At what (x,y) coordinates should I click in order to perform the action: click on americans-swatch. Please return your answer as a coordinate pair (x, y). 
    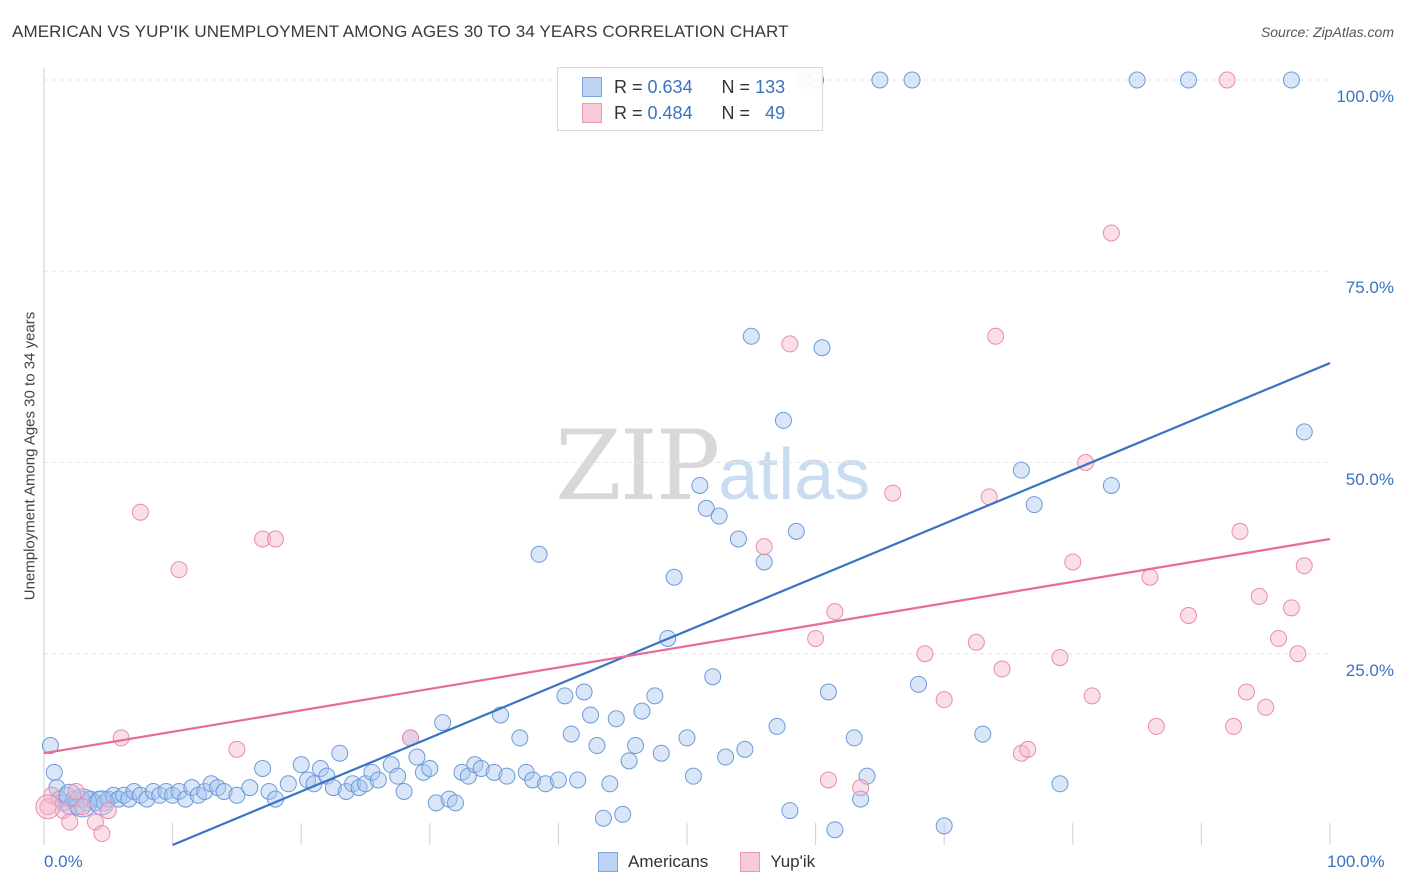
    Looking at the image, I should click on (608, 862).